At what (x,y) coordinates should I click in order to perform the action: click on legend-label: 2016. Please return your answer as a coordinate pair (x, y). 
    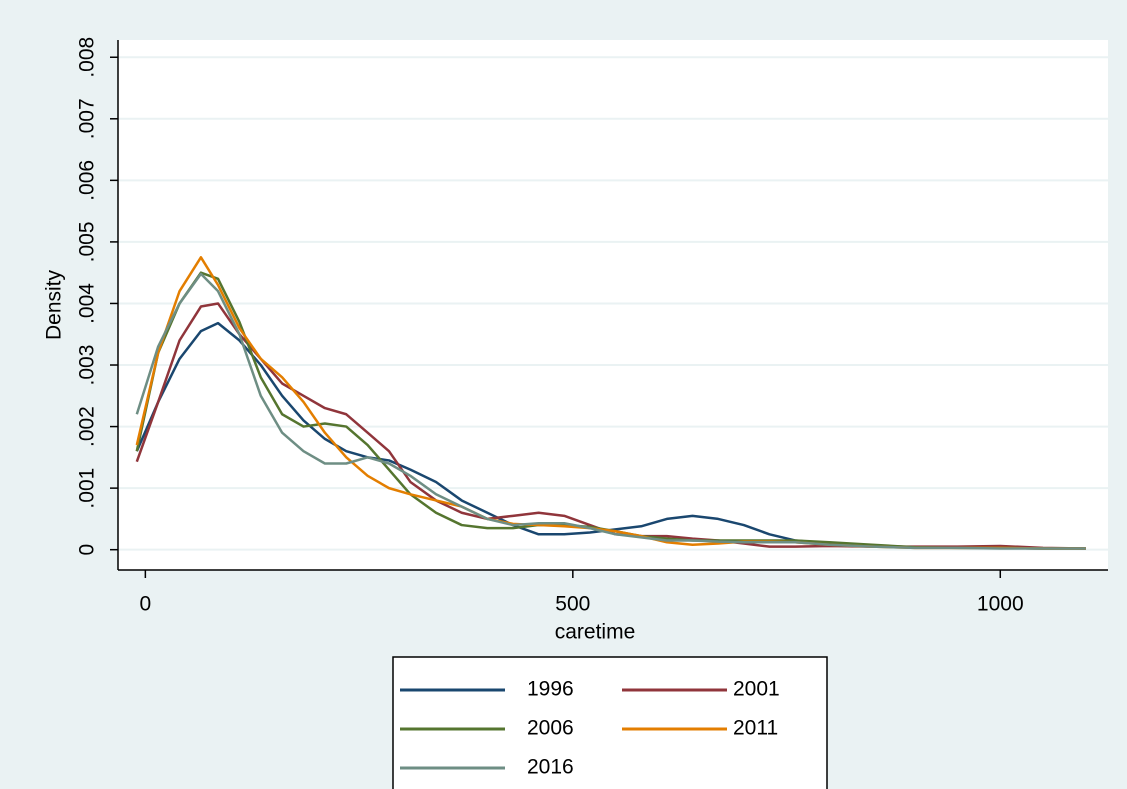
    Looking at the image, I should click on (550, 767).